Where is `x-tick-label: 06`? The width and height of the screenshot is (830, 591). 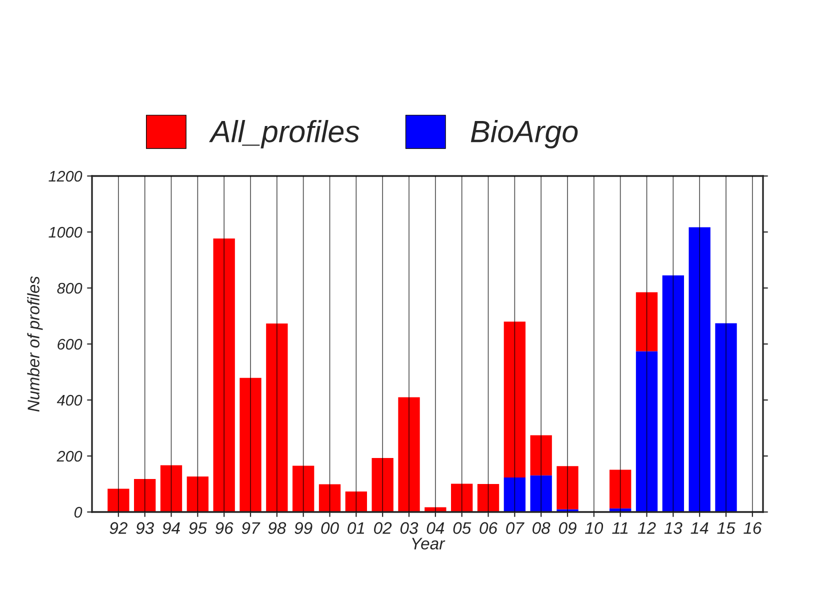 x-tick-label: 06 is located at coordinates (489, 528).